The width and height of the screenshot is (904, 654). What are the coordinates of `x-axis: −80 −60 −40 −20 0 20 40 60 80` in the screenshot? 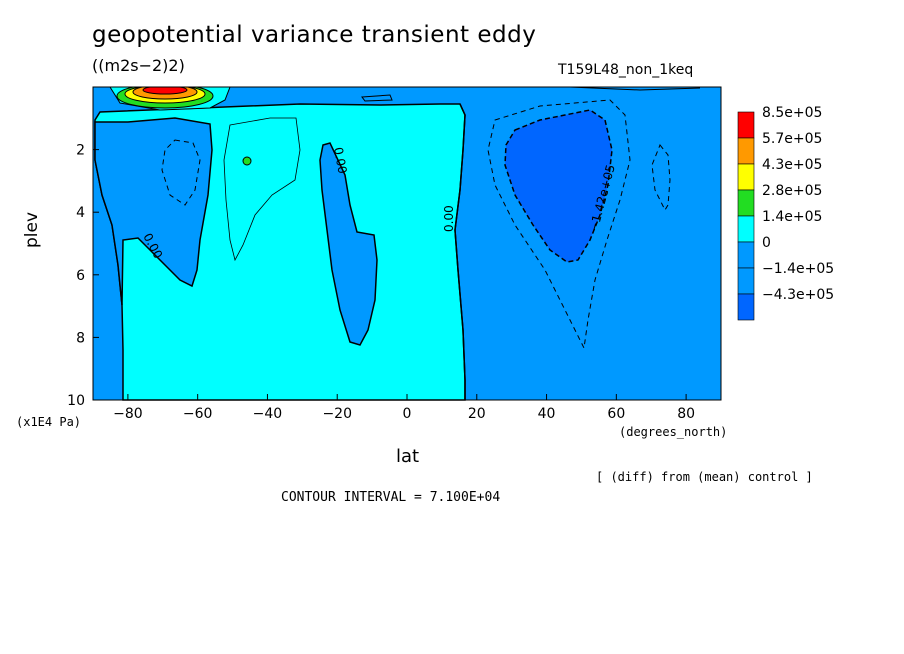 It's located at (404, 408).